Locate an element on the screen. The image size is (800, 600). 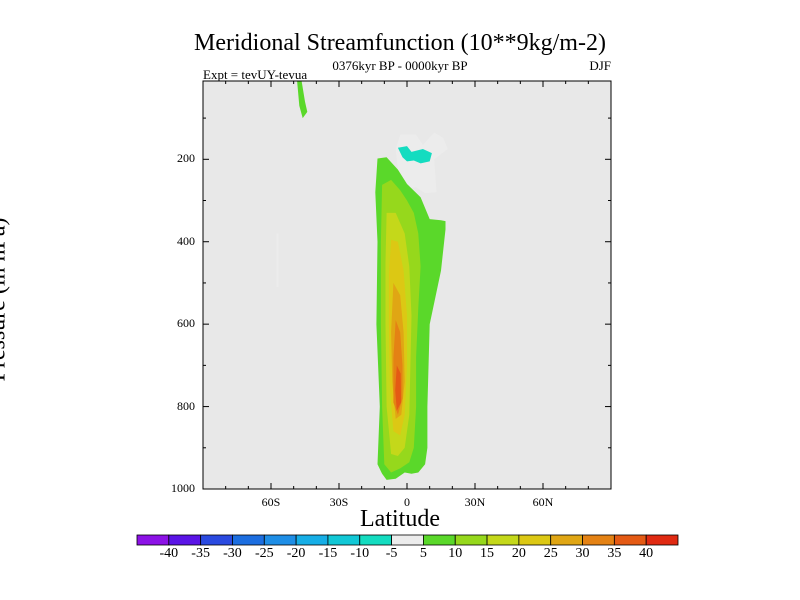
colorbar-label: -5 is located at coordinates (391, 553).